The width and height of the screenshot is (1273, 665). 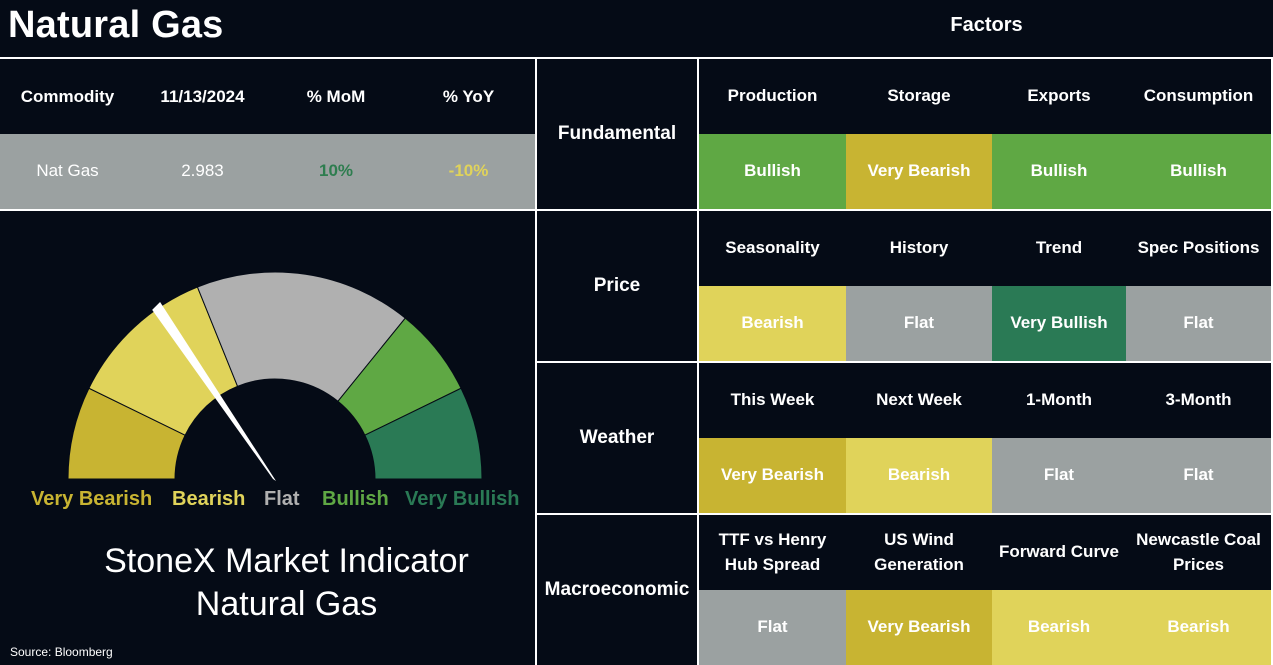 I want to click on divider-row3, so click(x=904, y=514).